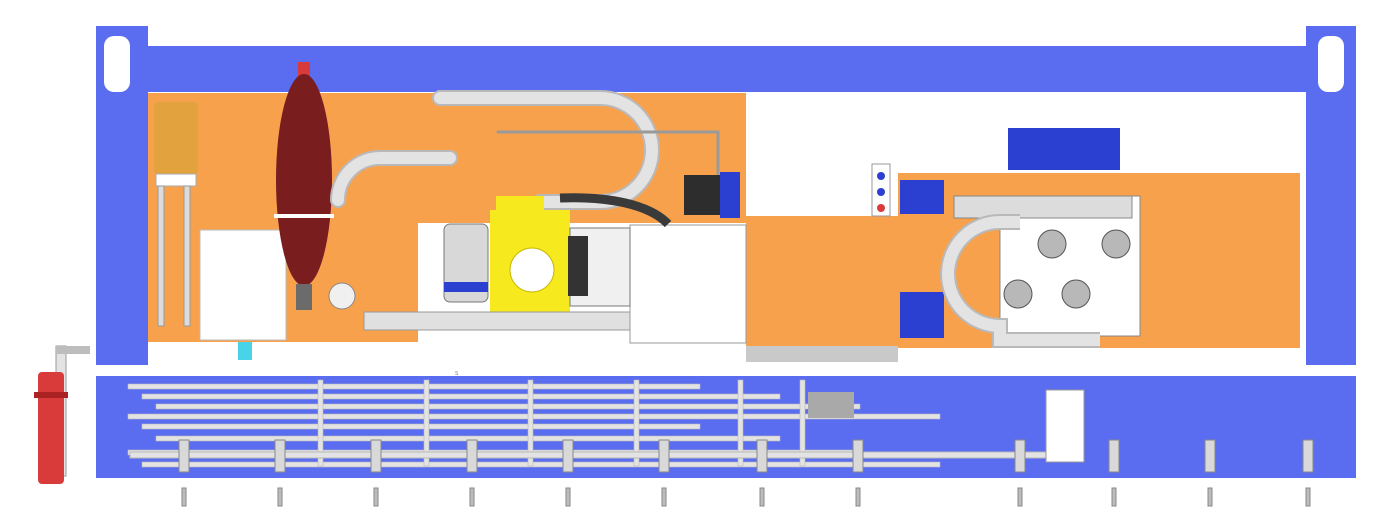 This screenshot has width=1389, height=528. What do you see at coordinates (304, 297) in the screenshot?
I see `accumulator-neck` at bounding box center [304, 297].